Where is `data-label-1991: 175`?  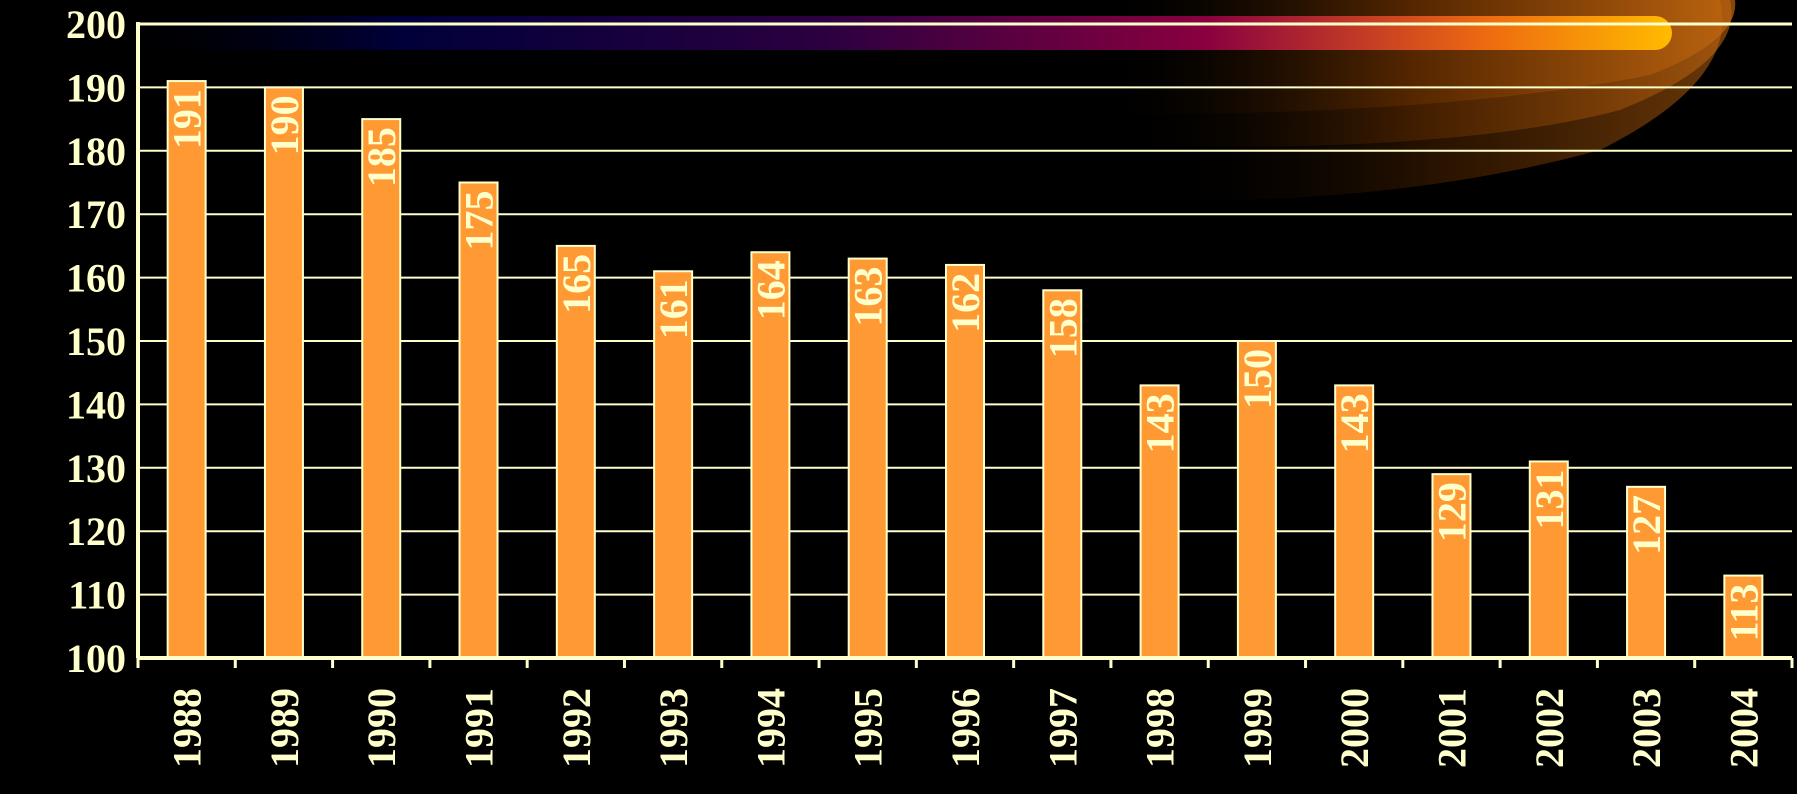
data-label-1991: 175 is located at coordinates (479, 221).